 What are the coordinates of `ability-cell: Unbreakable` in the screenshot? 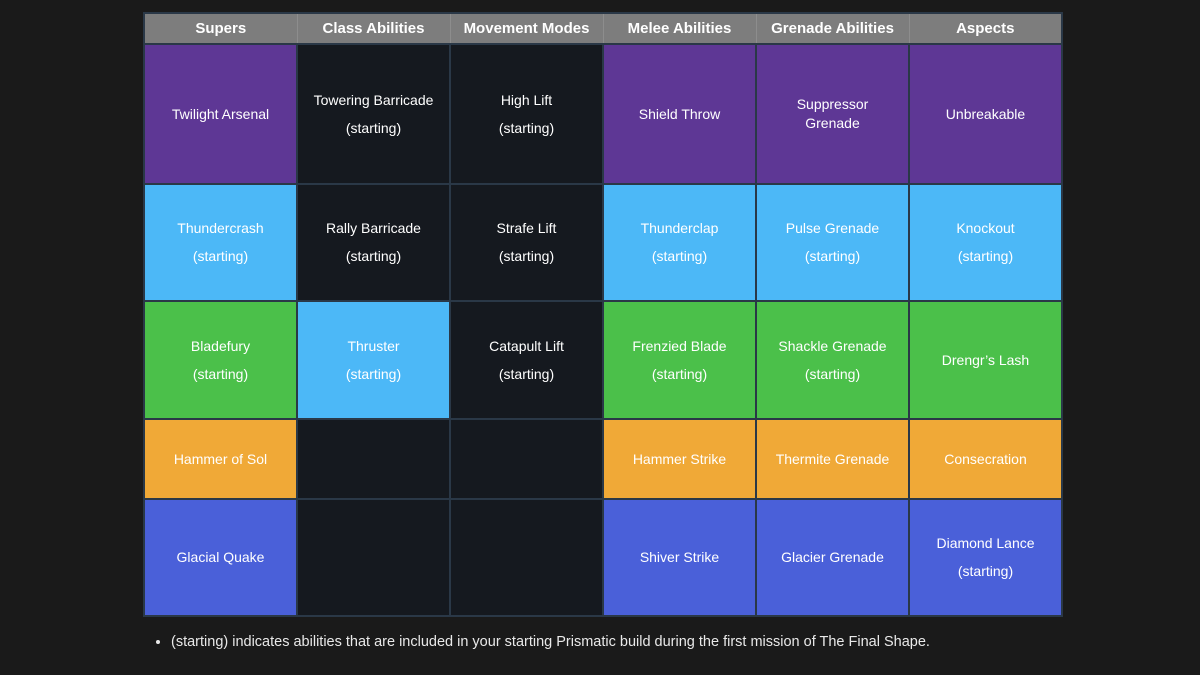 It's located at (985, 114).